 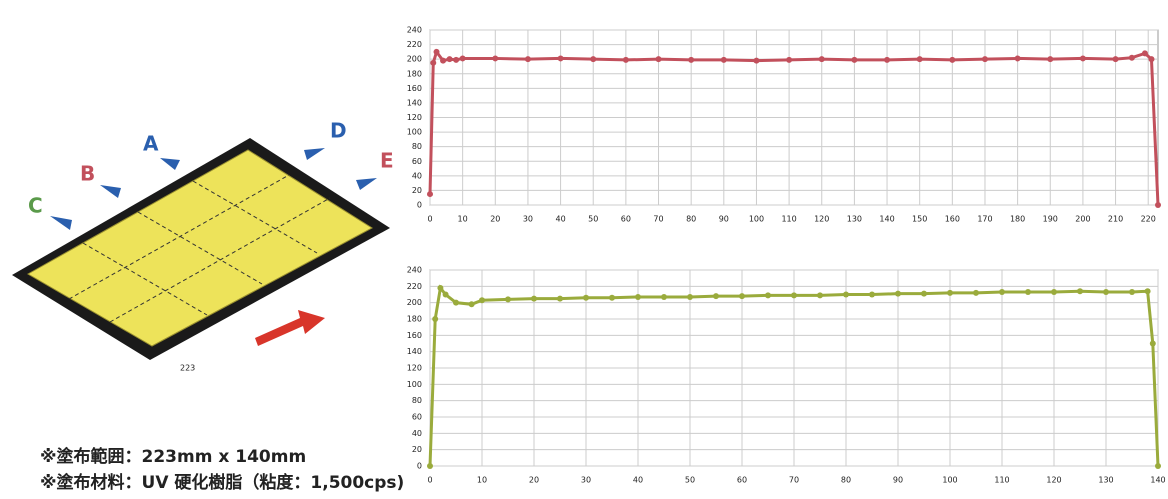 What do you see at coordinates (482, 480) in the screenshot?
I see `x-tick-label: 10` at bounding box center [482, 480].